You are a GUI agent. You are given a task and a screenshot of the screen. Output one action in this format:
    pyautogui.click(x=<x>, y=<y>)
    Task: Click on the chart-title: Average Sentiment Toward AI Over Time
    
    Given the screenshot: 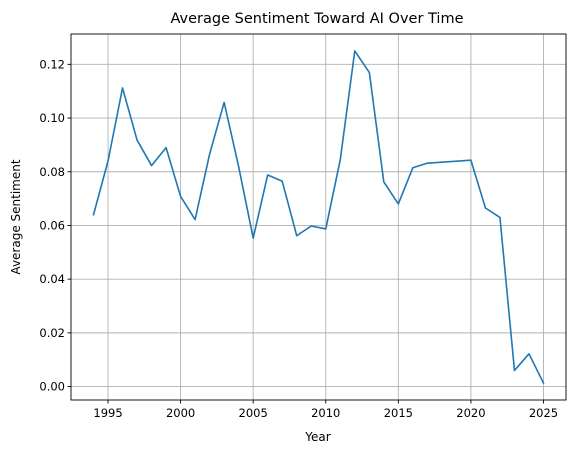 What is the action you would take?
    pyautogui.click(x=316, y=19)
    